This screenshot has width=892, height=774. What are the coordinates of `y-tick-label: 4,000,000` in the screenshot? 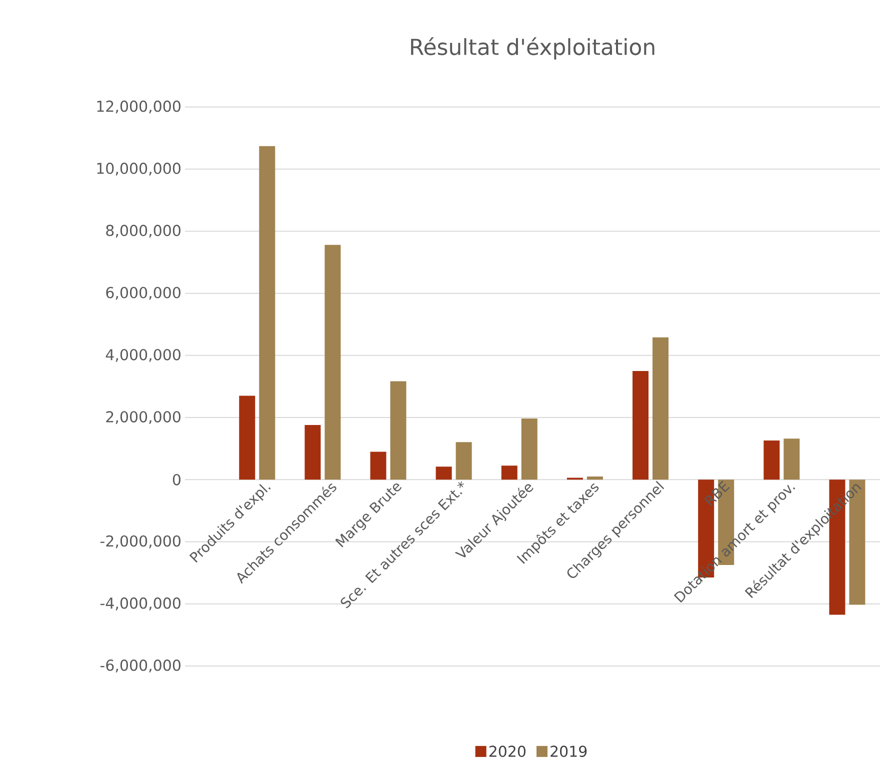 It's located at (143, 355).